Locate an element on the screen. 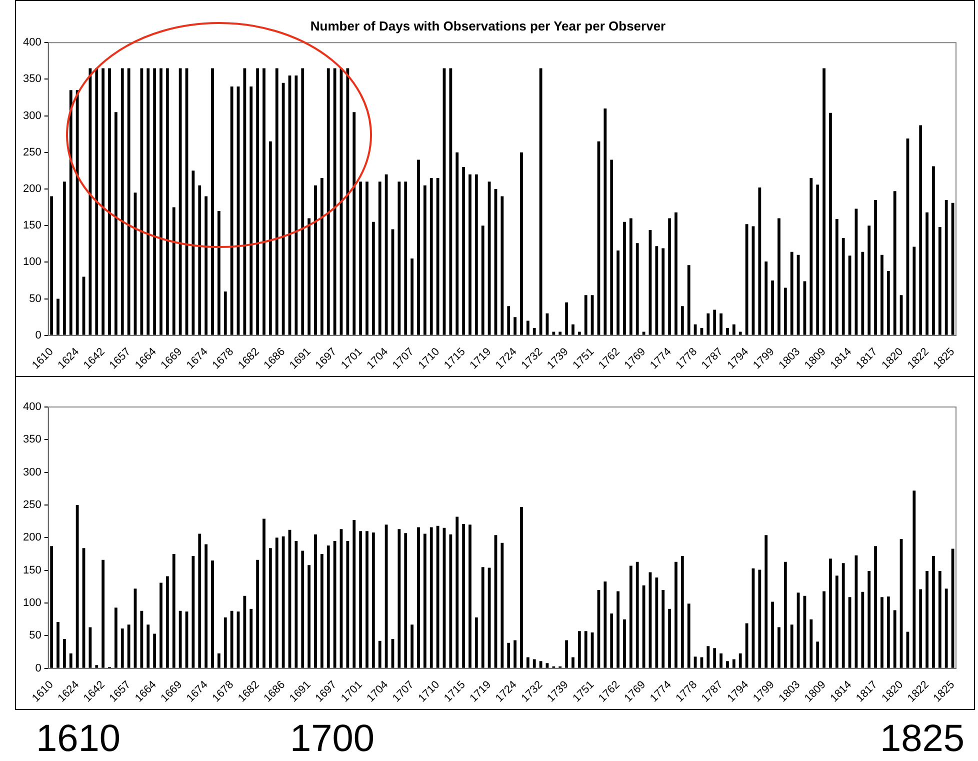 The height and width of the screenshot is (761, 978). y-tick-label: 400 is located at coordinates (32, 42).